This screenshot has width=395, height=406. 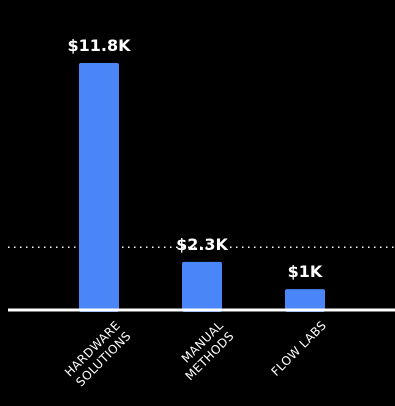 I want to click on value-label-0: $11.8K, so click(x=99, y=45).